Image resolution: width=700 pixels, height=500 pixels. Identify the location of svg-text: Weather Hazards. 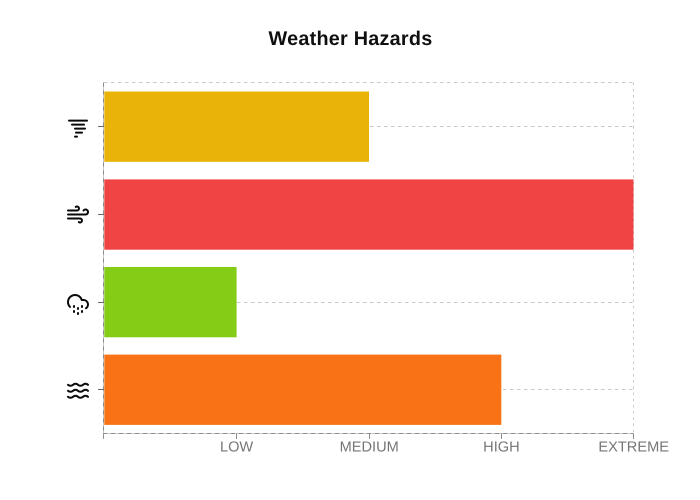
(351, 39).